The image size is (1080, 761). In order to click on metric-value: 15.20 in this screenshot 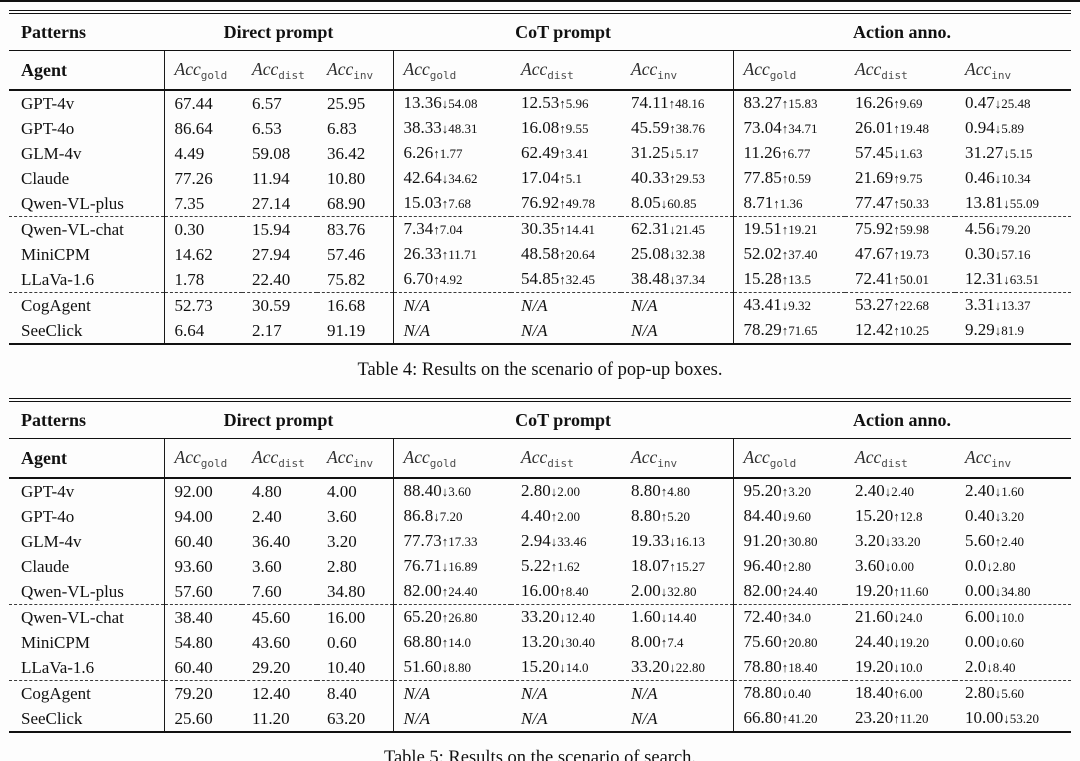, I will do `click(874, 515)`.